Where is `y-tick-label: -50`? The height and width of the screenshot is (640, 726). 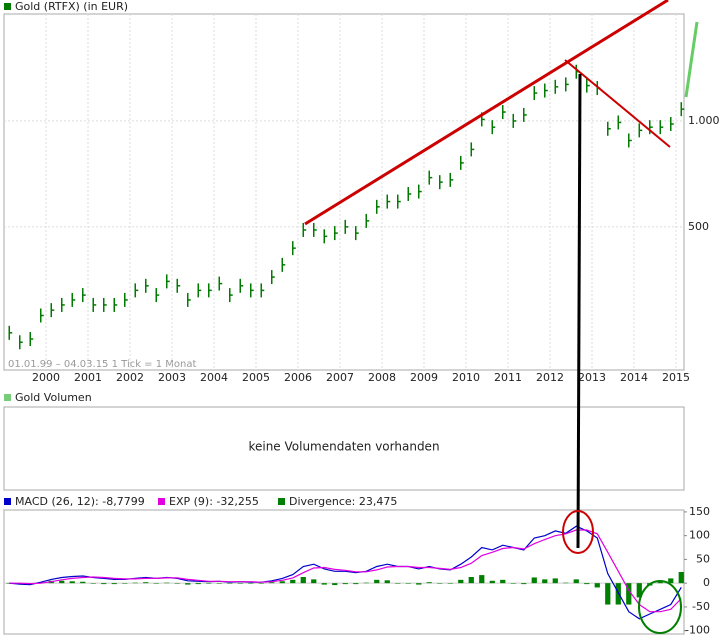
y-tick-label: -50 is located at coordinates (701, 606).